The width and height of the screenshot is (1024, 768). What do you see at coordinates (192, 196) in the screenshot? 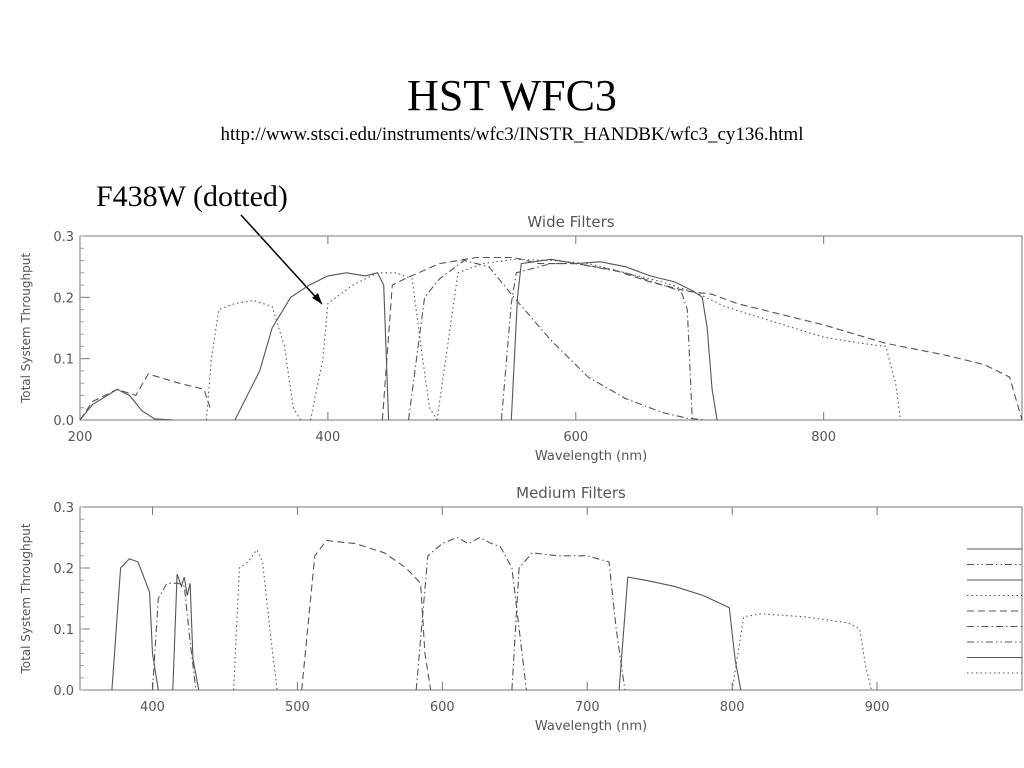
I see `callout-label: F438W (dotted)` at bounding box center [192, 196].